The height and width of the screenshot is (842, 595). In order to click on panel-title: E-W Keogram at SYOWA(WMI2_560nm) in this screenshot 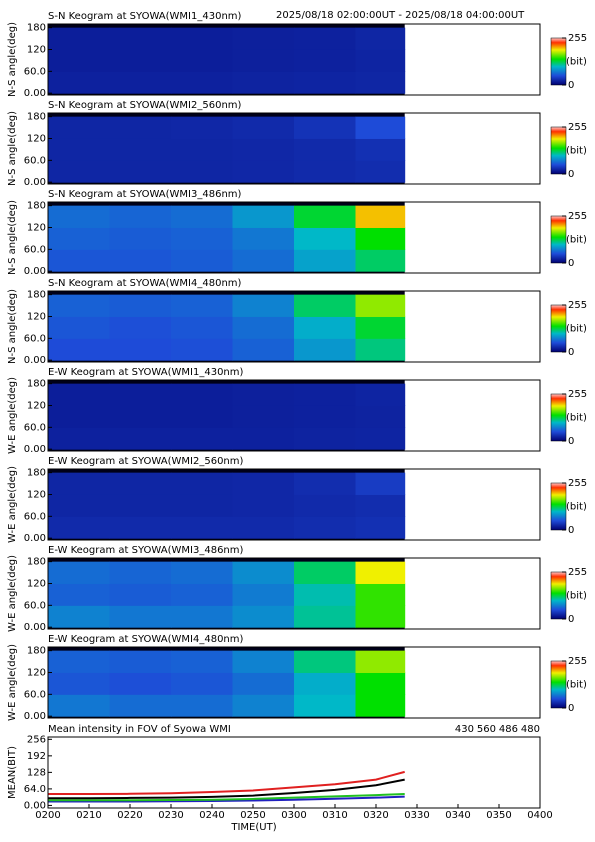, I will do `click(146, 461)`.